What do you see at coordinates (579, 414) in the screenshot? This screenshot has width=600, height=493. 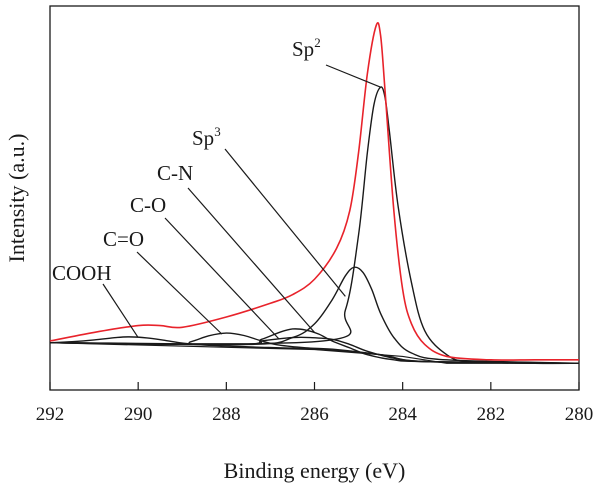 I see `x-tick-label: 280` at bounding box center [579, 414].